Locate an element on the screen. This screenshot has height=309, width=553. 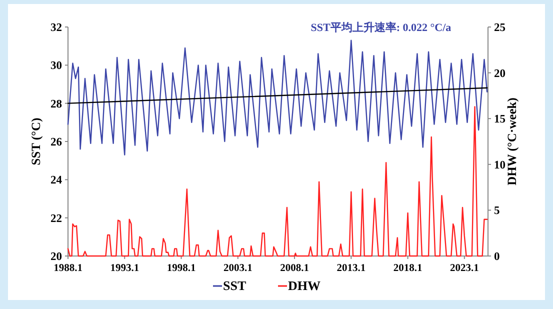
x-tick-label: 2023.1 is located at coordinates (464, 268).